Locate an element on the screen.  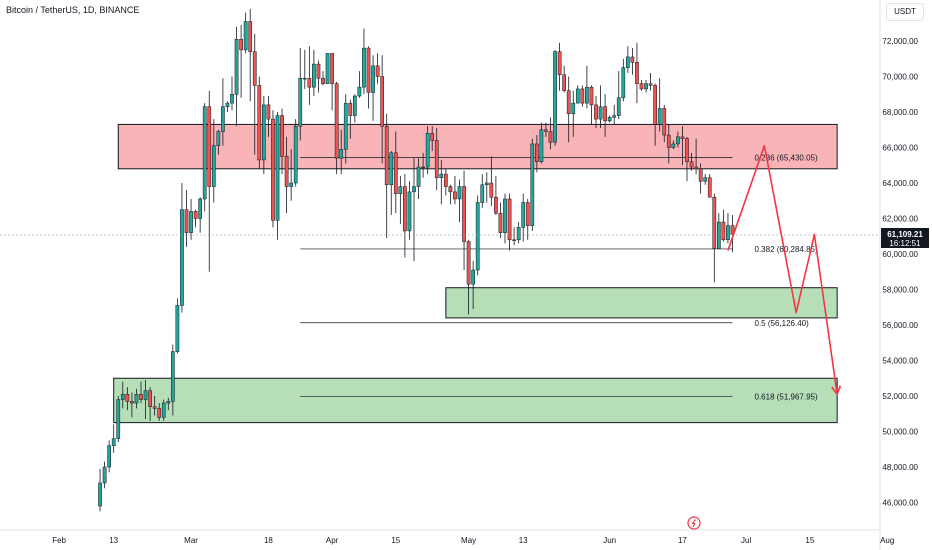
y-tick-label: 52,000.00 is located at coordinates (900, 396).